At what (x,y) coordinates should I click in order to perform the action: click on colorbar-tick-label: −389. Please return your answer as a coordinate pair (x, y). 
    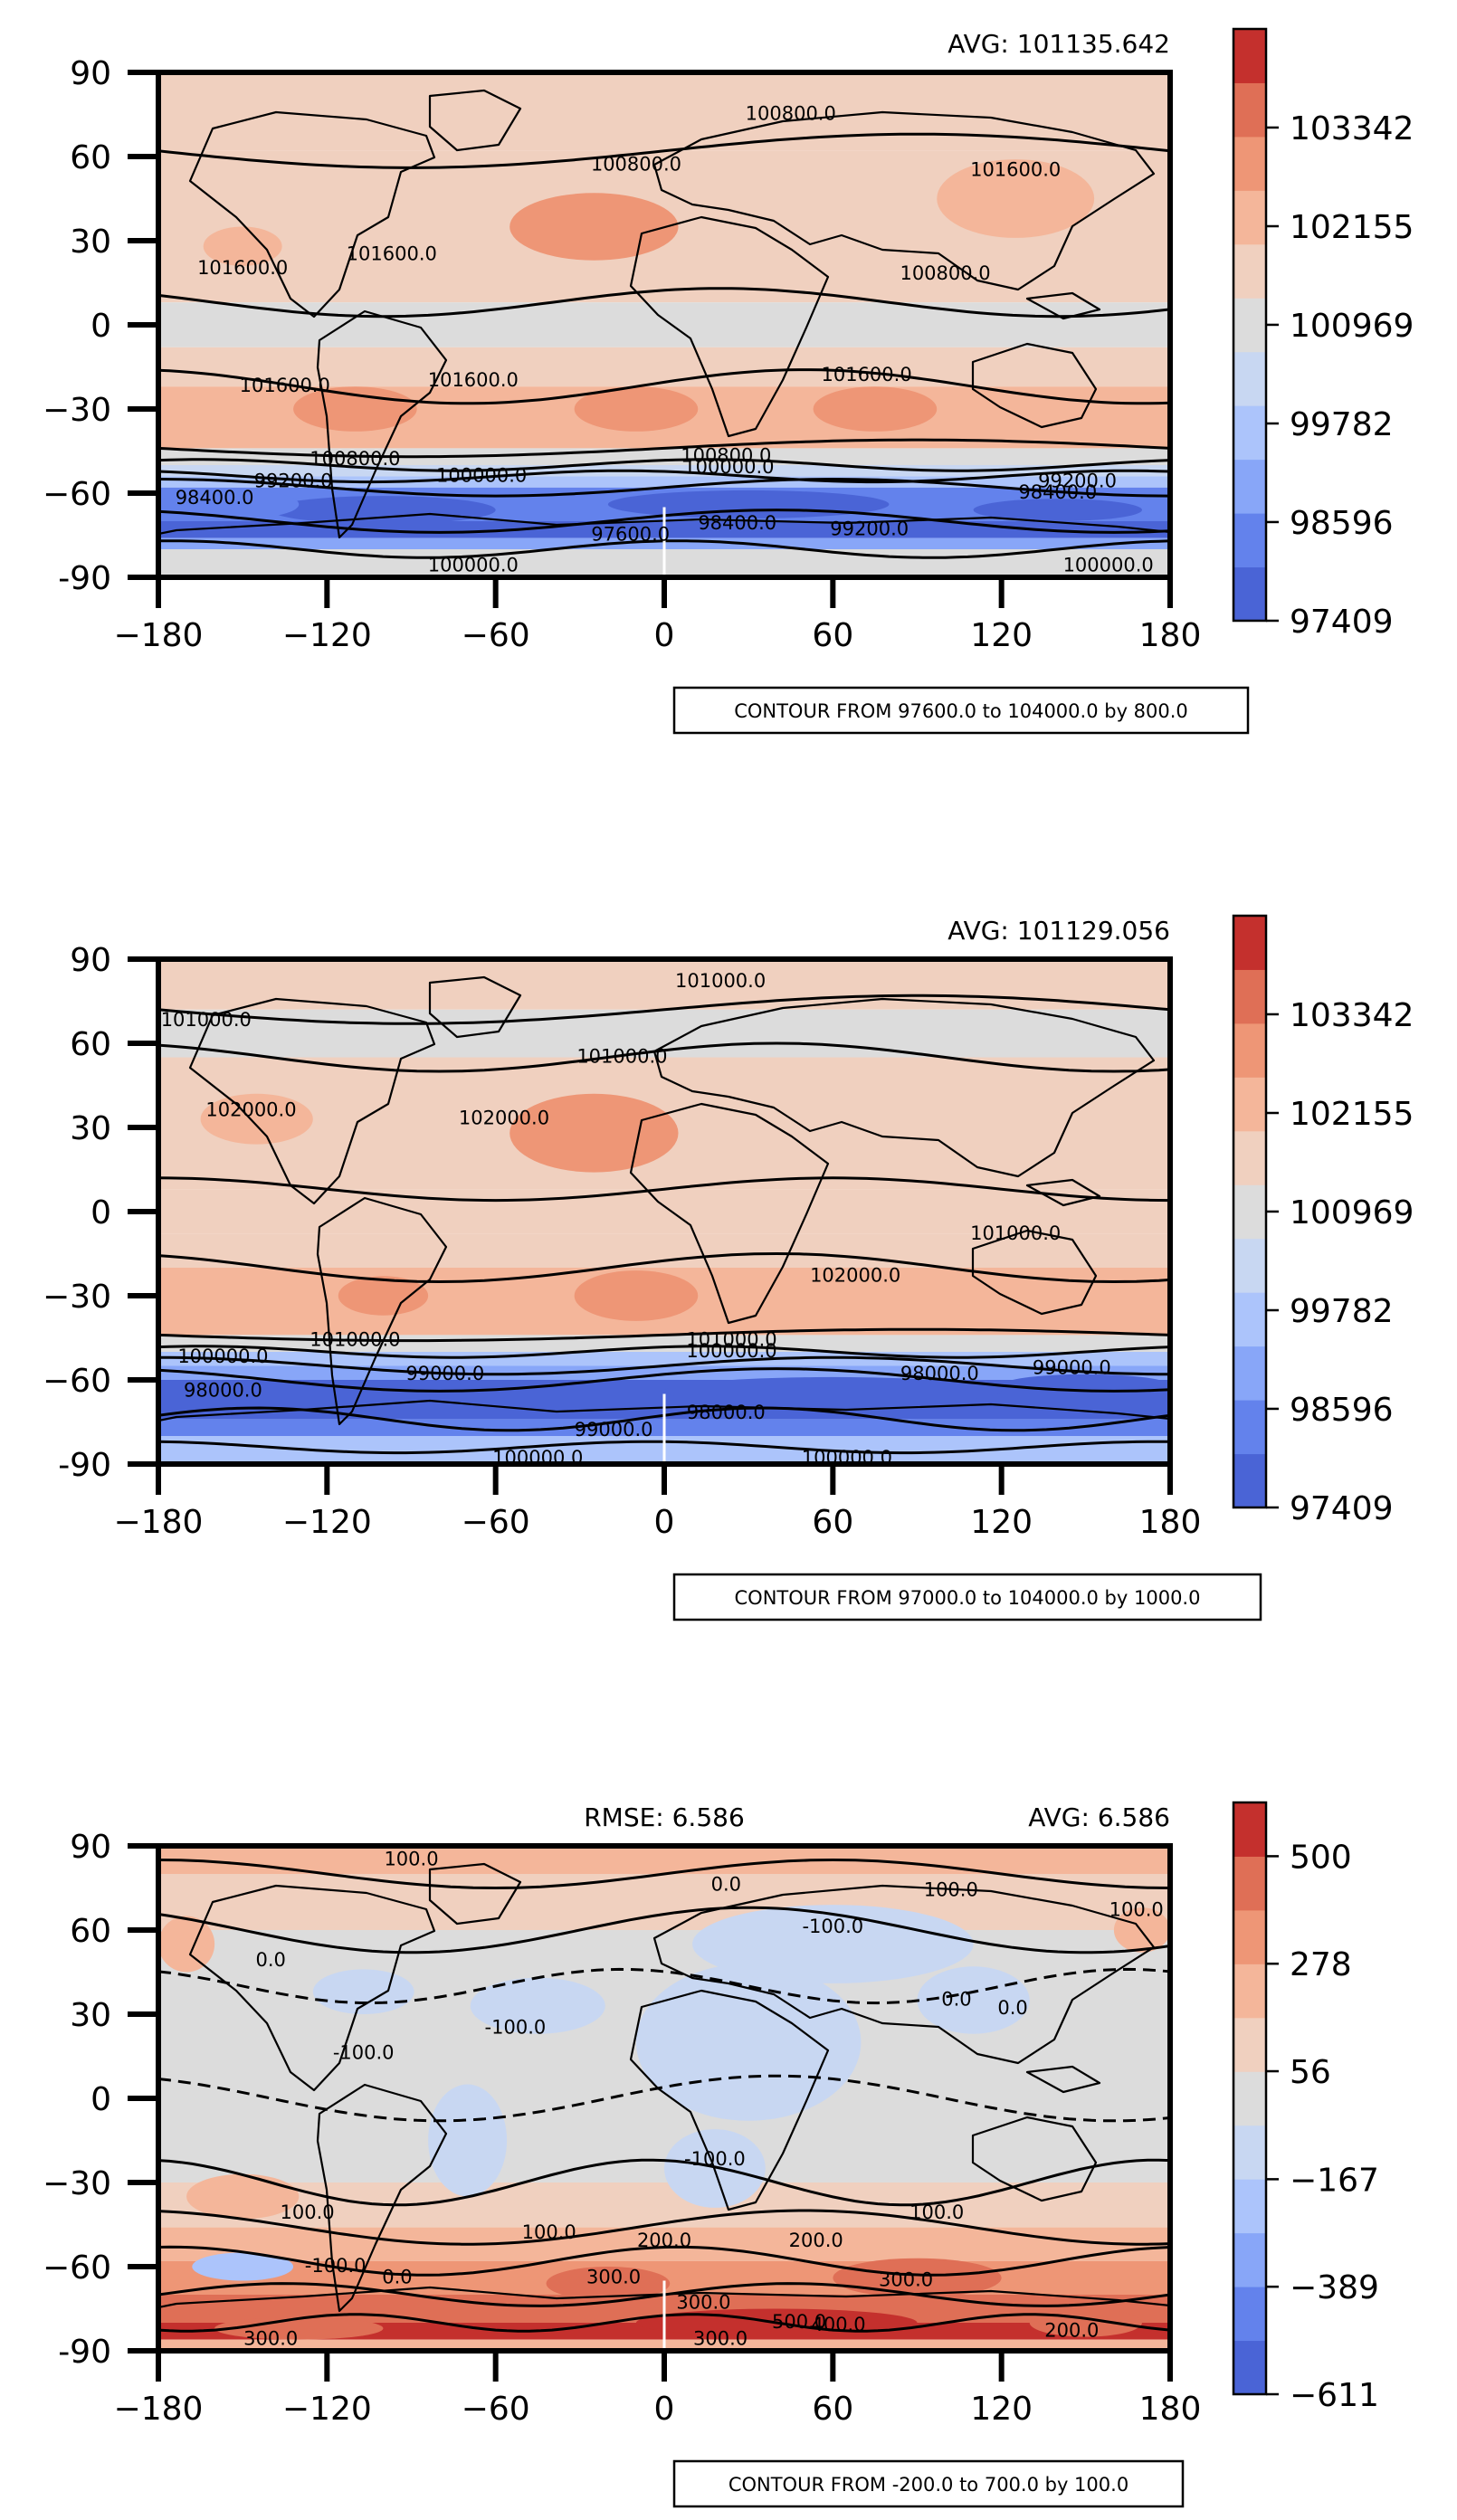
    Looking at the image, I should click on (1334, 2288).